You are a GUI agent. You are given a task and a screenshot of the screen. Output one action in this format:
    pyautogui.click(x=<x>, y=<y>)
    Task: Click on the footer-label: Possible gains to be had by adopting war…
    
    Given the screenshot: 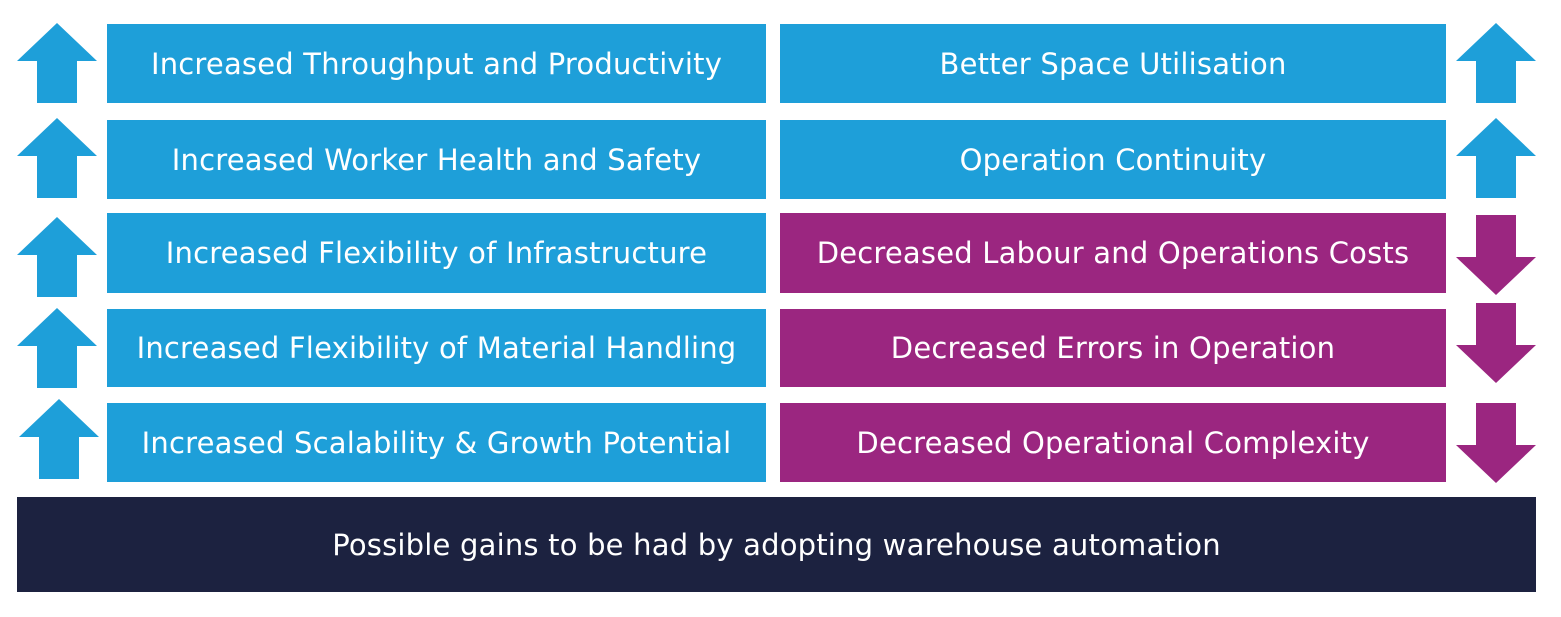 What is the action you would take?
    pyautogui.click(x=776, y=544)
    